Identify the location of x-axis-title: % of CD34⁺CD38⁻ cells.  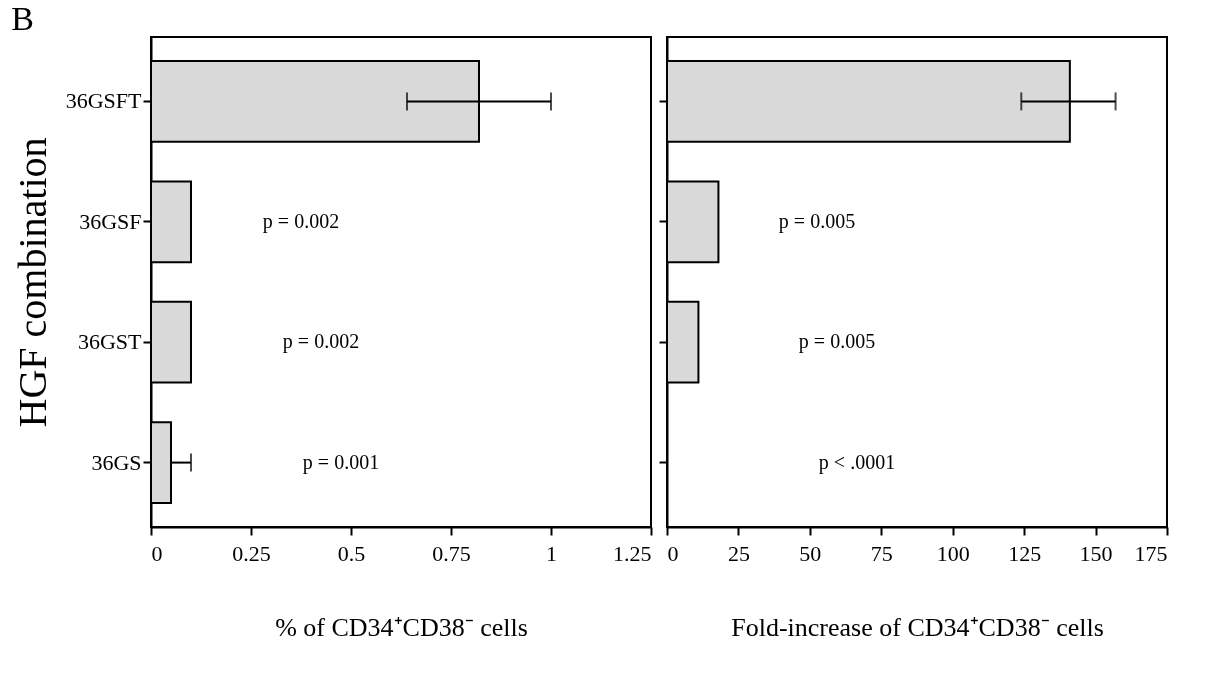
(401, 627).